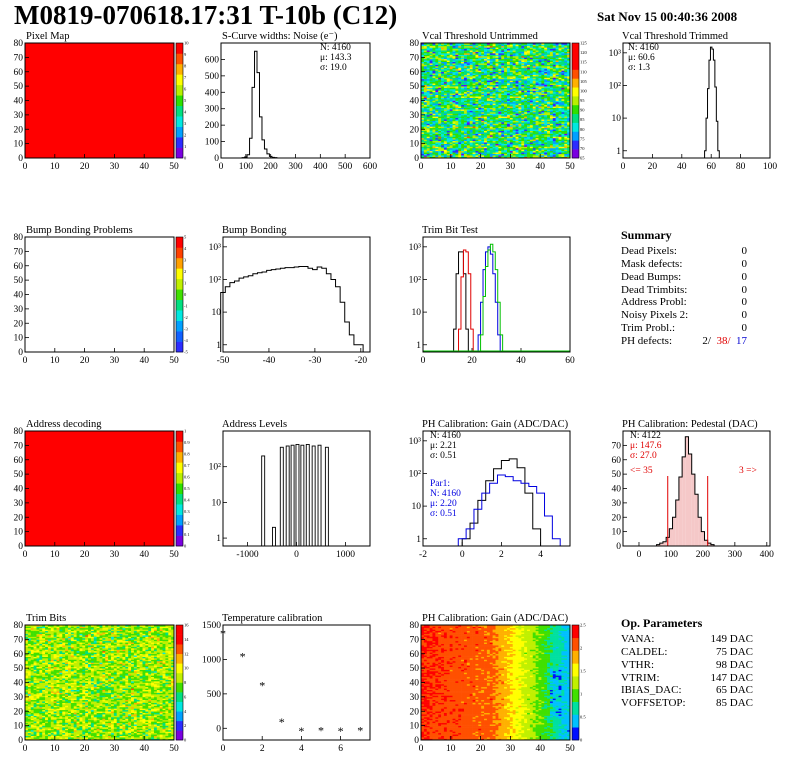  I want to click on z-tick-label: 70, so click(582, 148).